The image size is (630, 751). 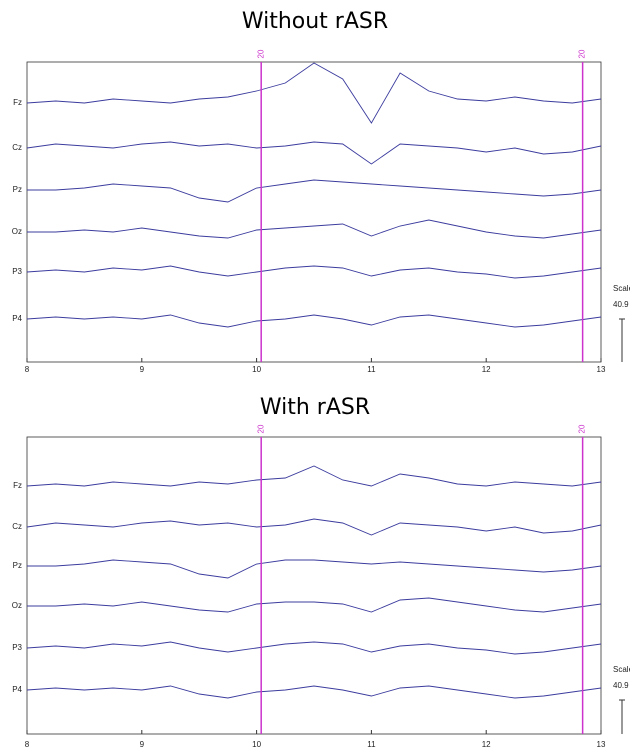 I want to click on panel-title: Without rASR, so click(x=315, y=21).